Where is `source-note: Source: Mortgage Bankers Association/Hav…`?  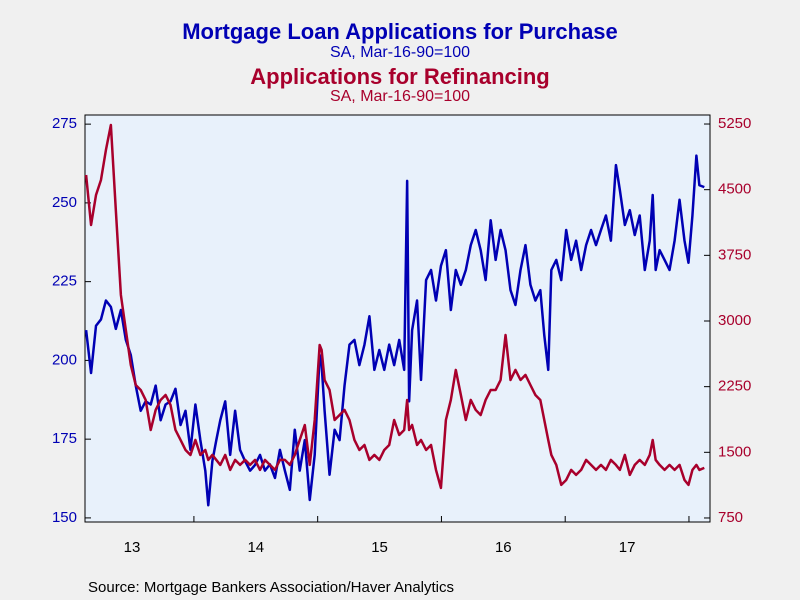 source-note: Source: Mortgage Bankers Association/Hav… is located at coordinates (271, 587).